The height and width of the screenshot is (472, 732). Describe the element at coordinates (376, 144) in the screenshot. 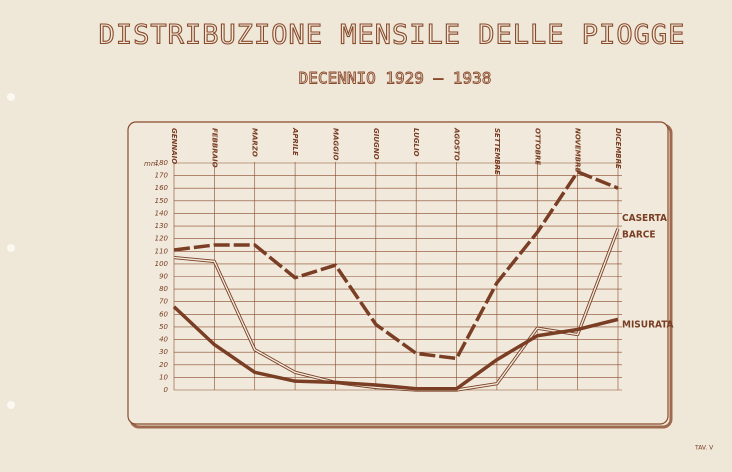

I see `x-tick-label: GIUGNO` at that location.